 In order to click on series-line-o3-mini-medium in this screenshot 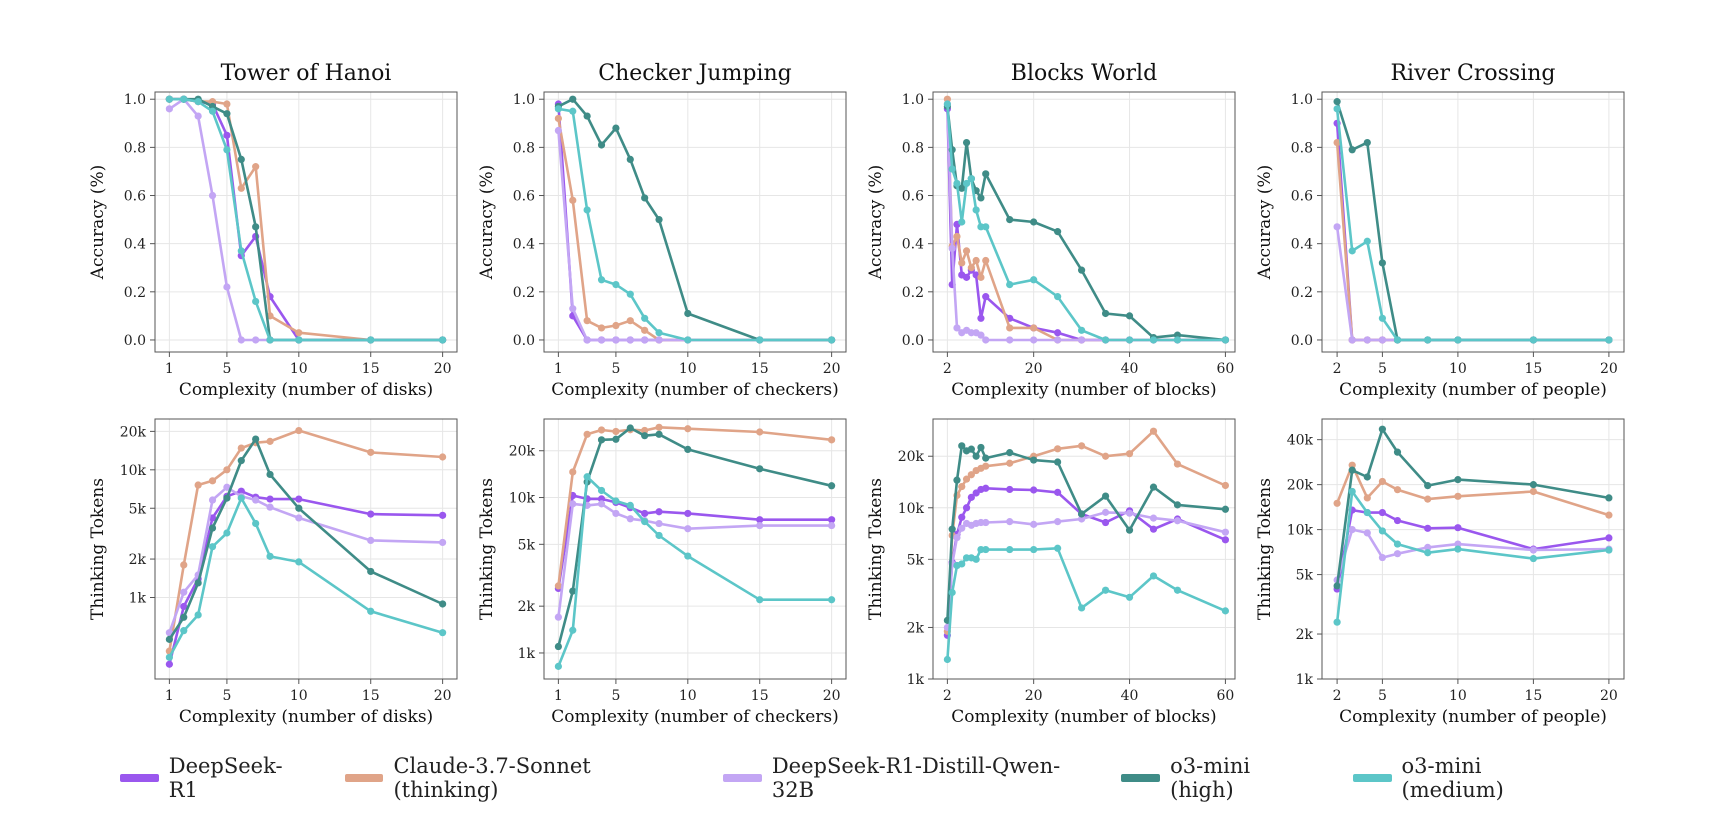, I will do `click(1086, 603)`.